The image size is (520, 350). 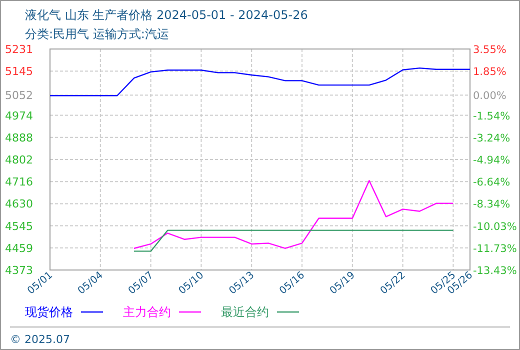 What do you see at coordinates (491, 138) in the screenshot?
I see `y2-tick-label: -3.24%` at bounding box center [491, 138].